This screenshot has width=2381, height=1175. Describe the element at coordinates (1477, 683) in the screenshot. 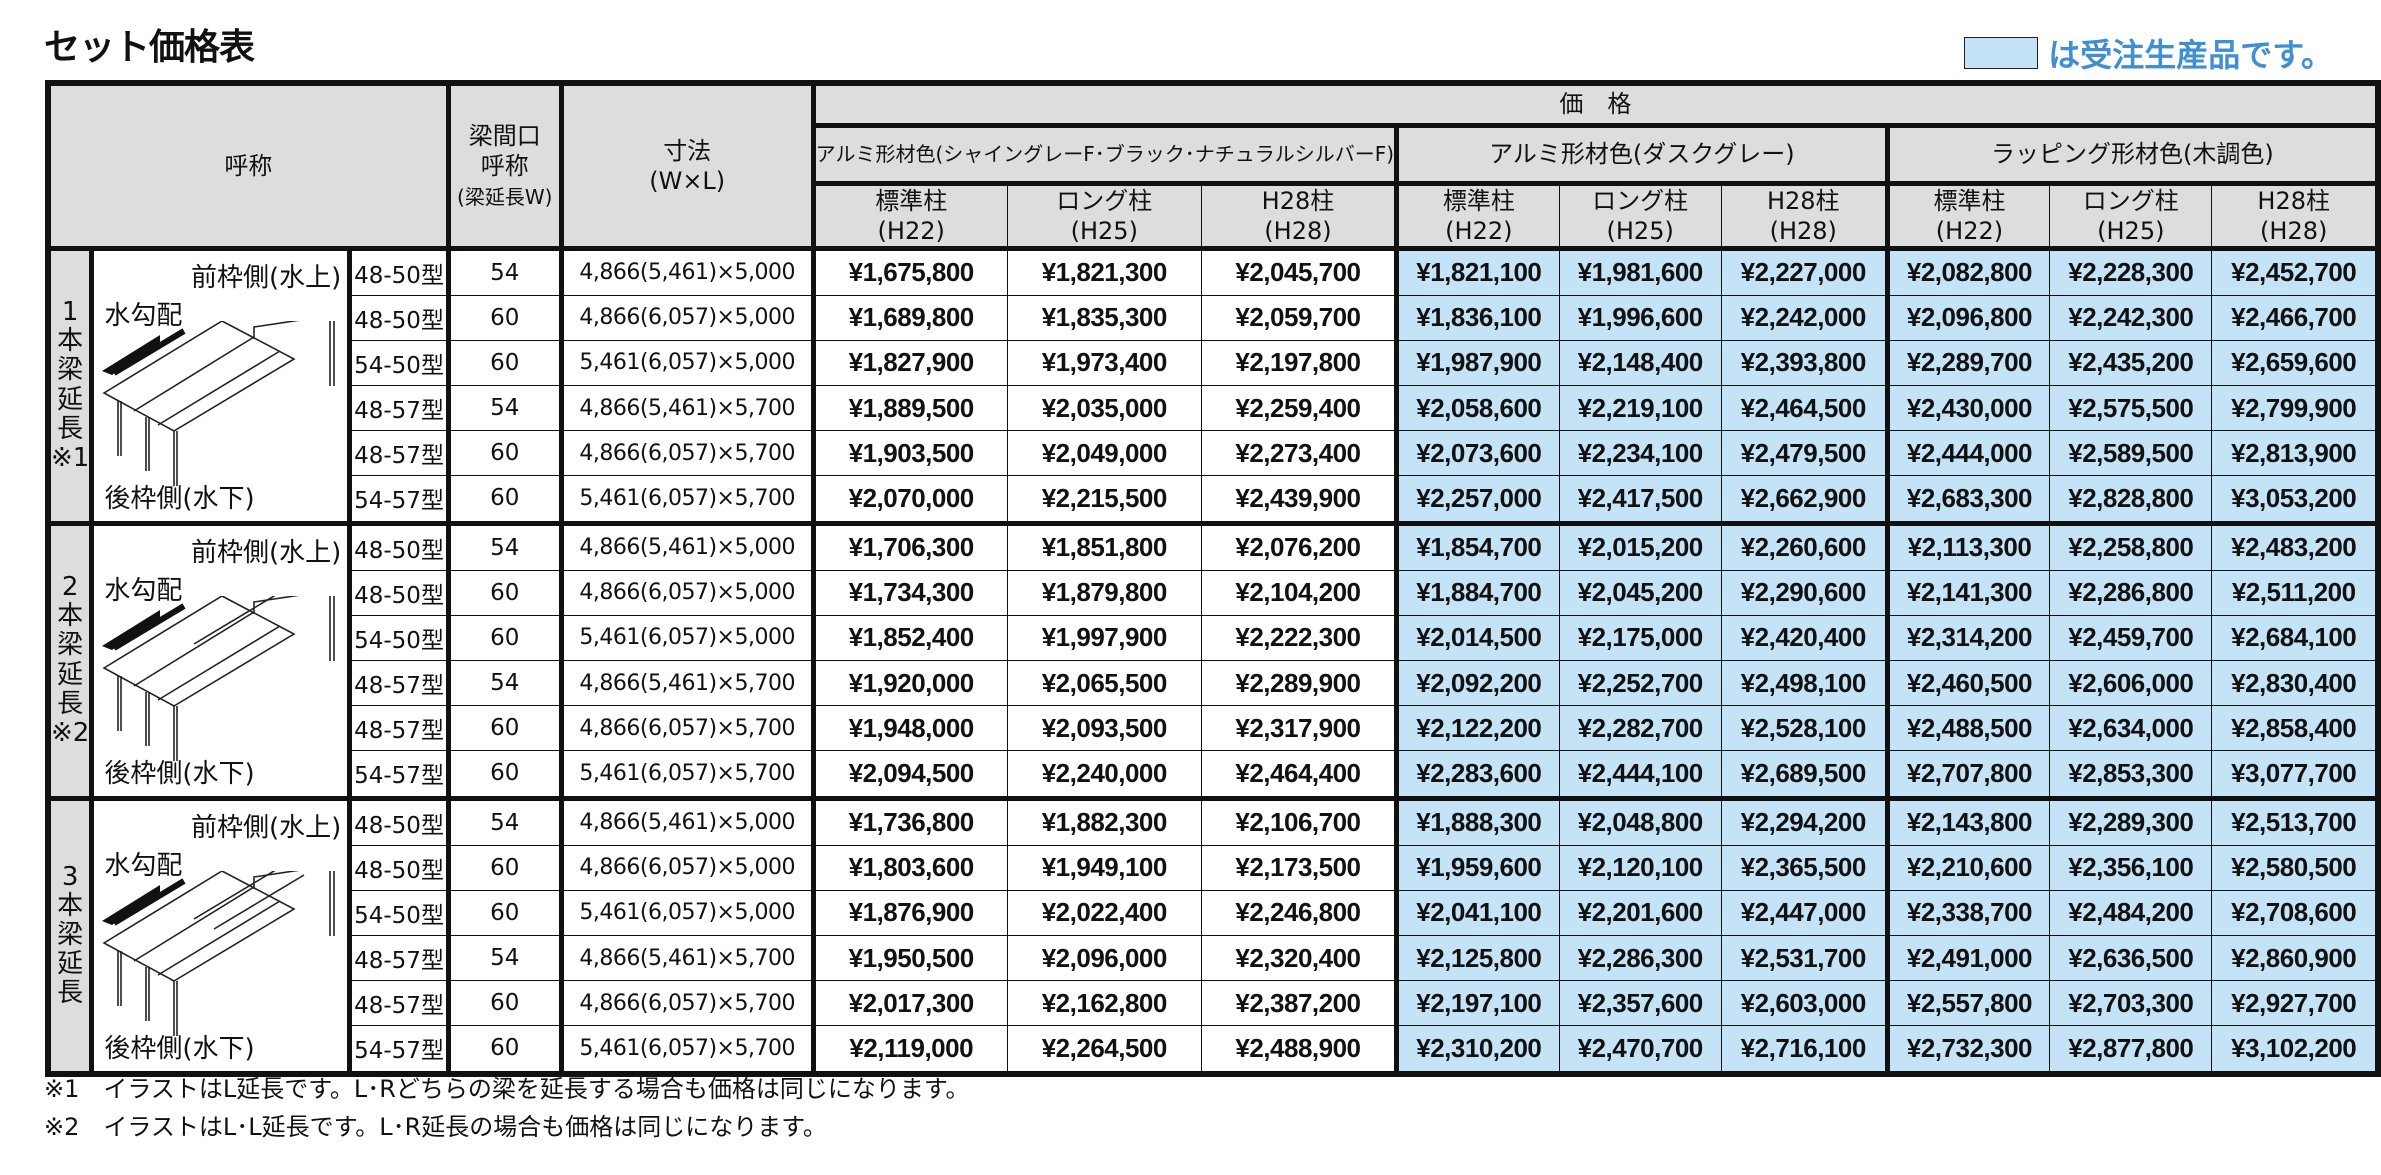

I see `price-cell: ¥2,092,200` at that location.